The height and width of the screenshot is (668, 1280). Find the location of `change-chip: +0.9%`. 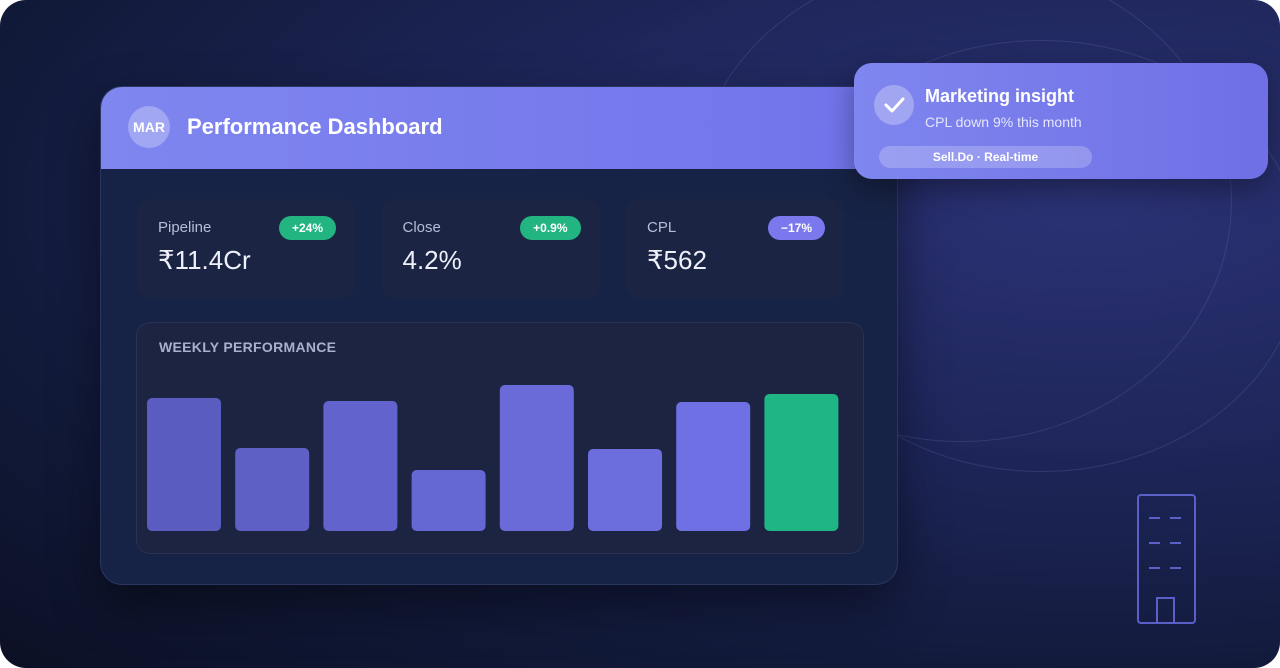

change-chip: +0.9% is located at coordinates (550, 228).